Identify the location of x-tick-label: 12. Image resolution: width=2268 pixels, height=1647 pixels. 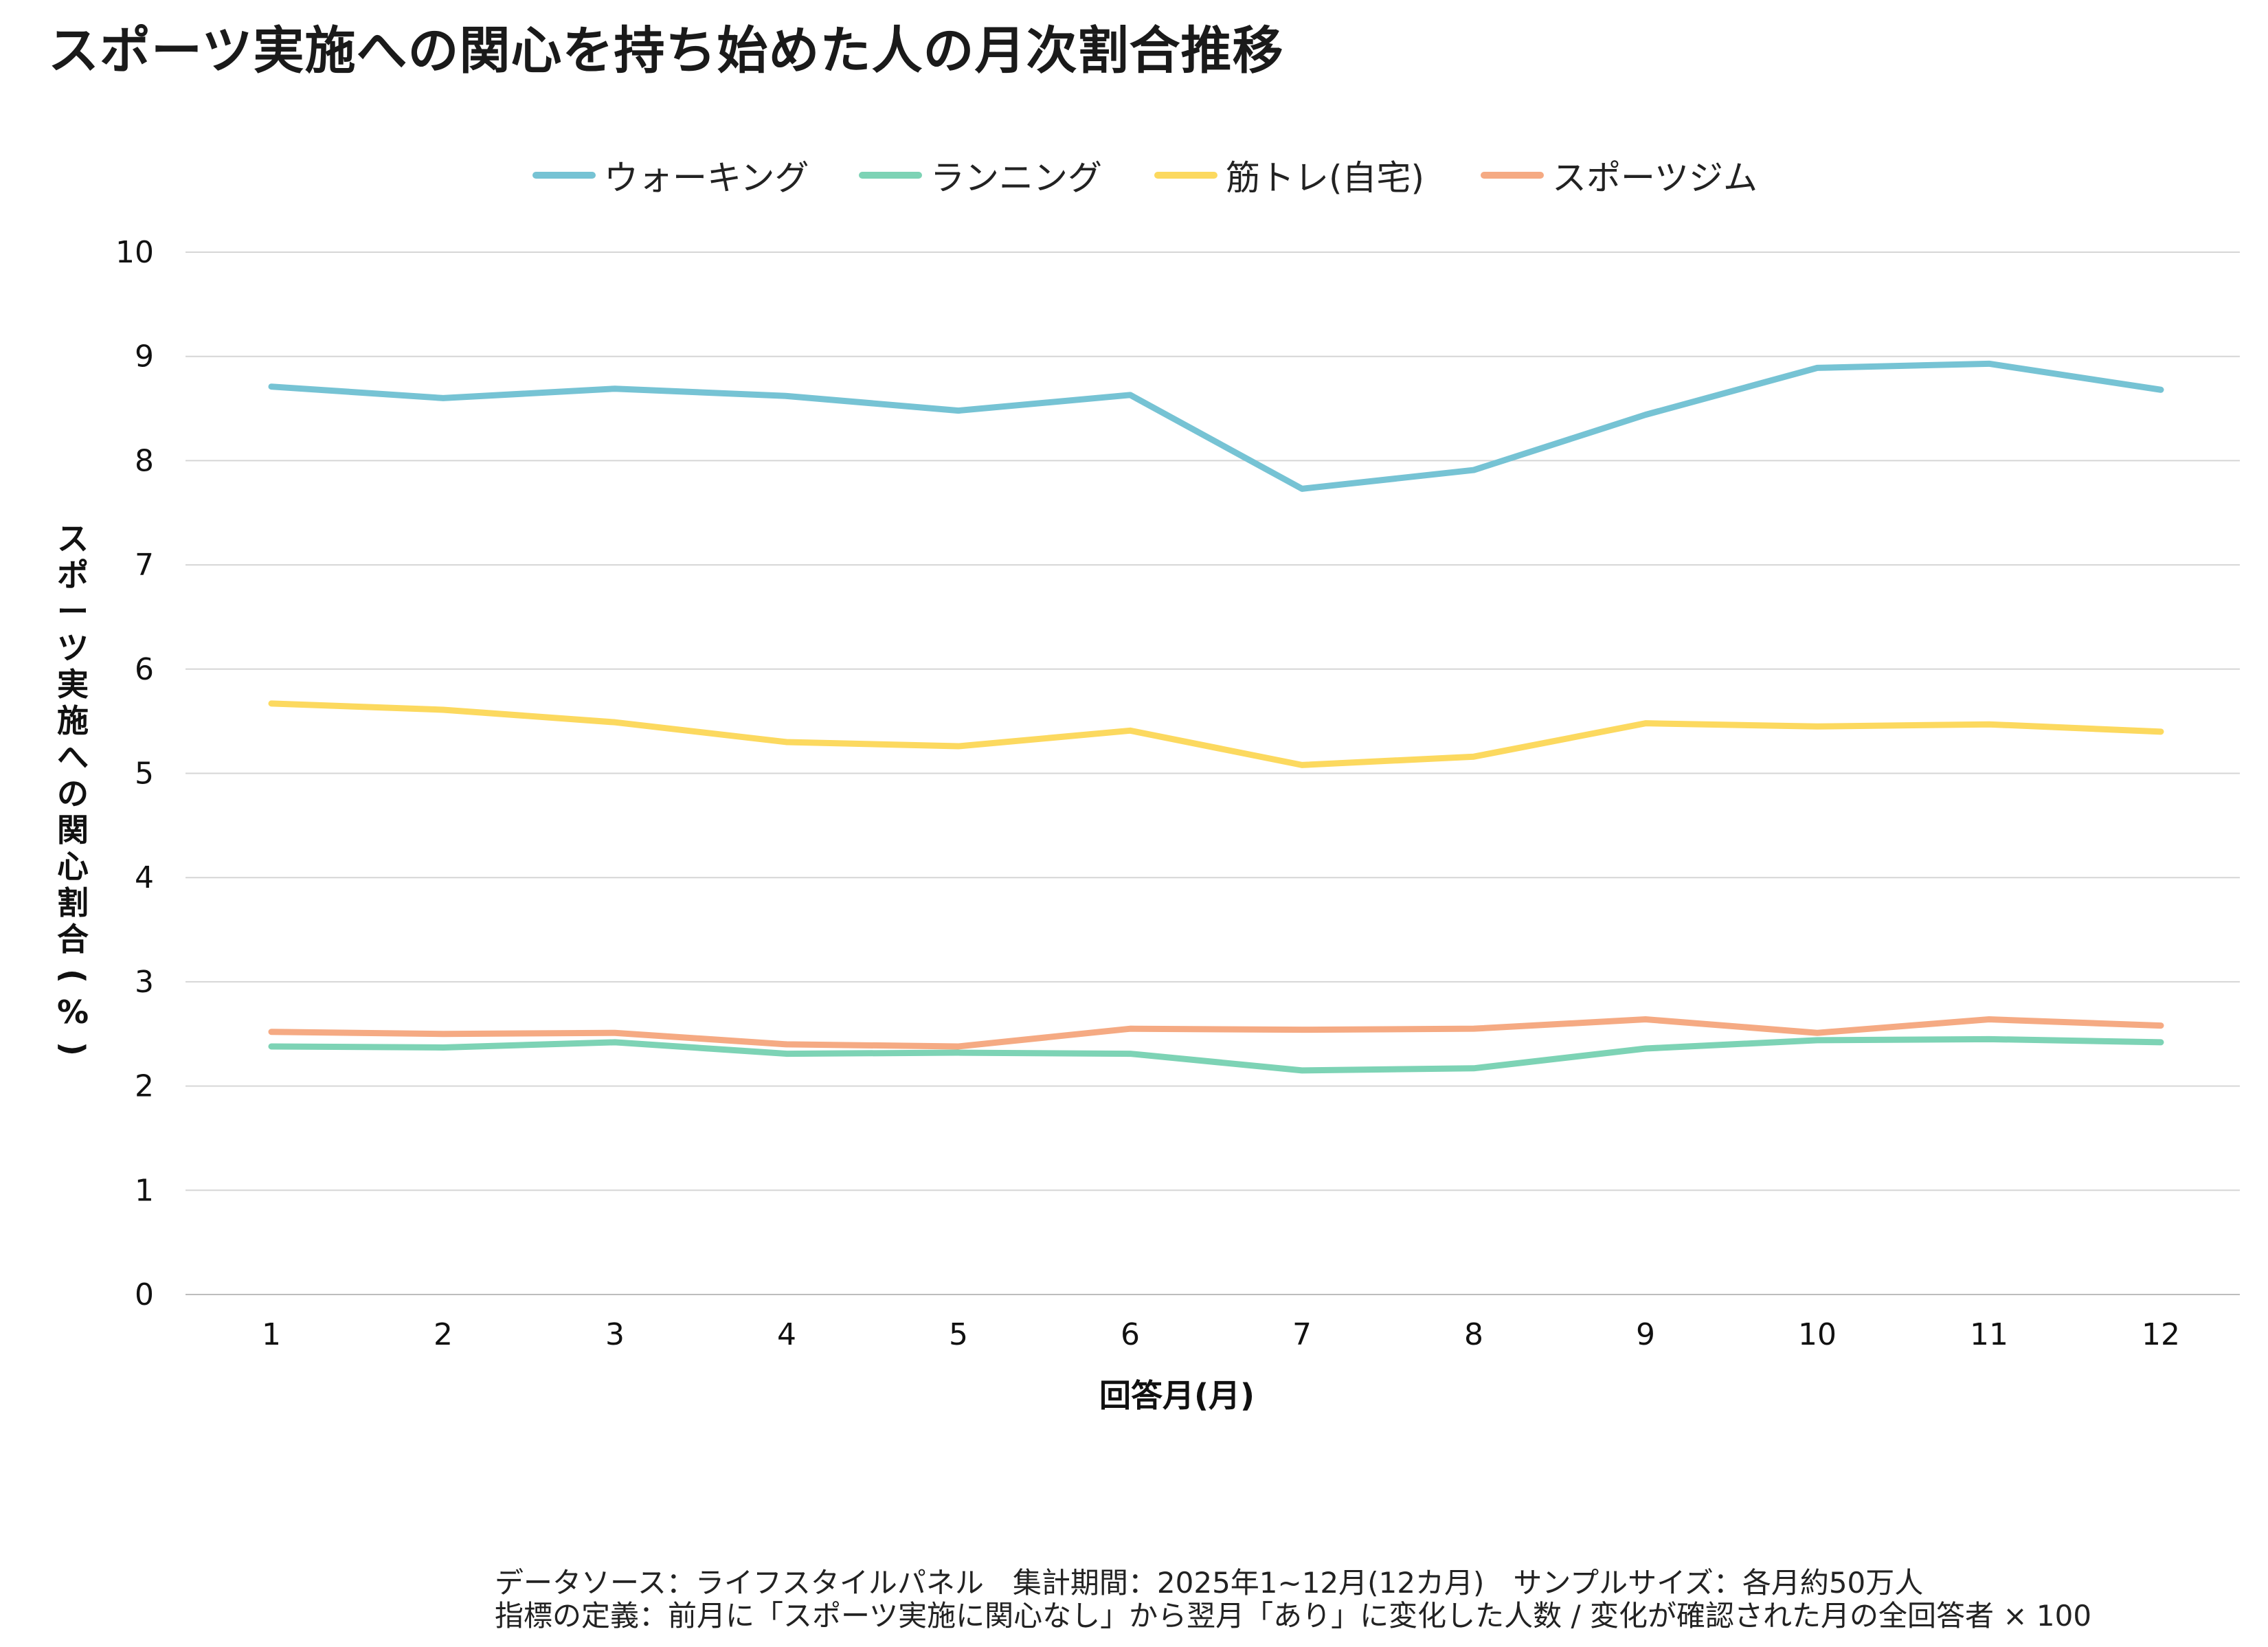
(2161, 1334).